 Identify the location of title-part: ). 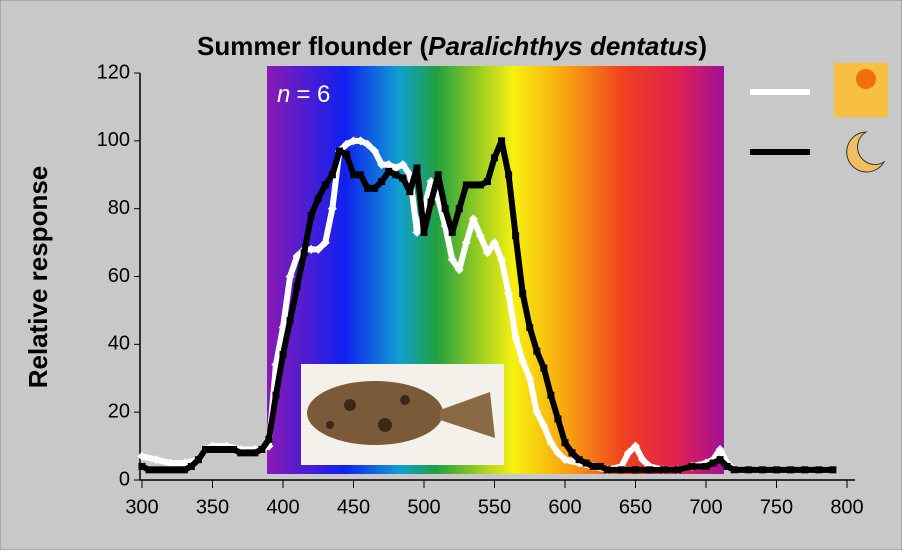
(702, 46).